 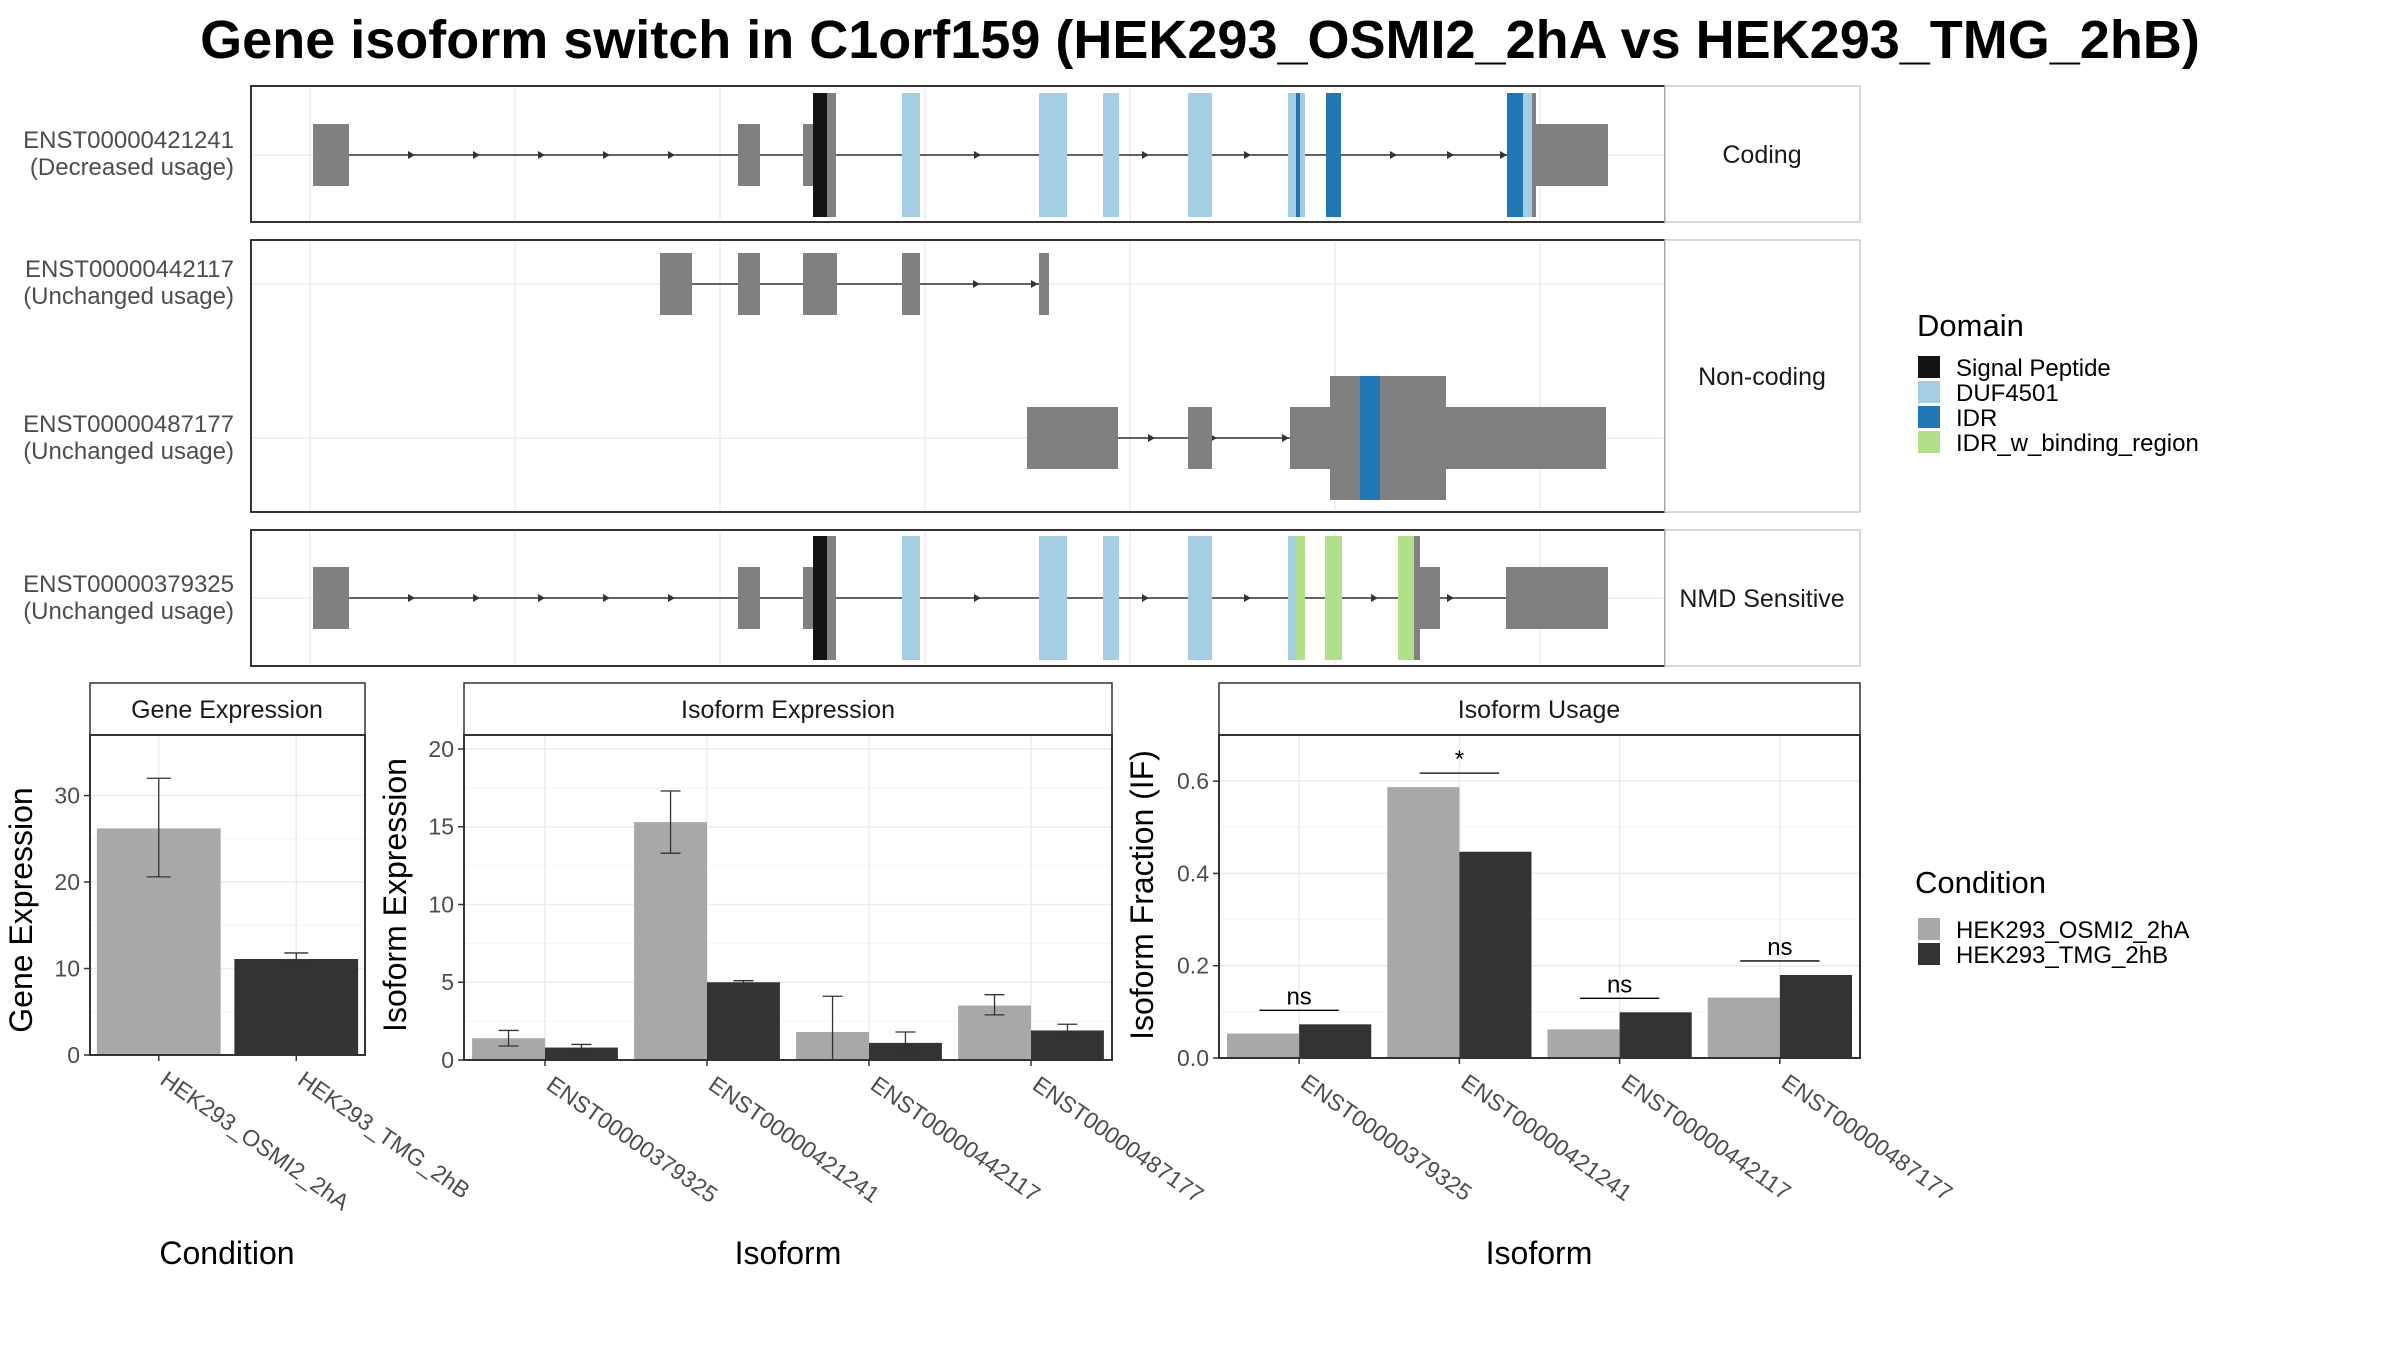 I want to click on idr-binding-domain, so click(x=1406, y=598).